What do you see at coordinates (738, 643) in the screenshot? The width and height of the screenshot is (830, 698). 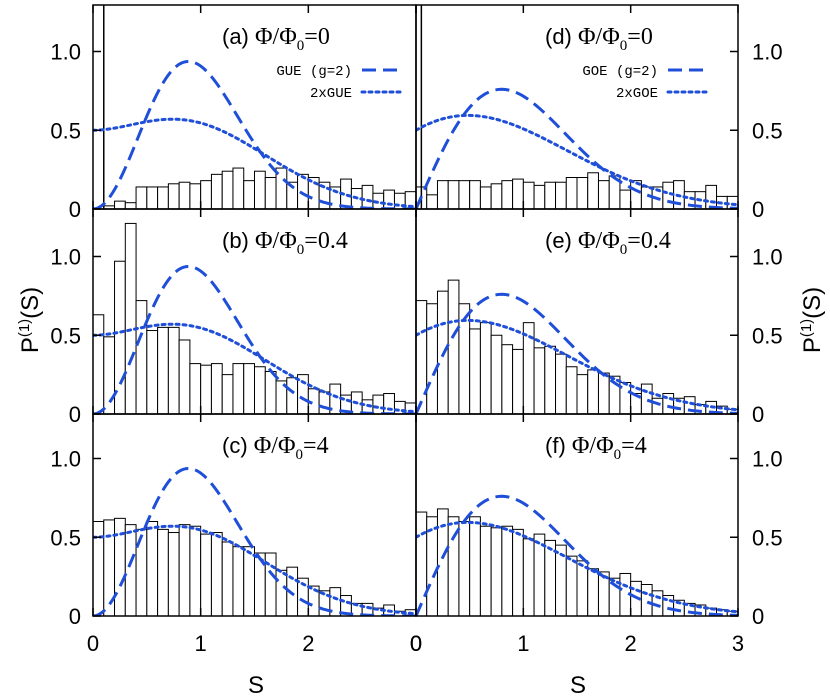 I see `x-tick-label: 3` at bounding box center [738, 643].